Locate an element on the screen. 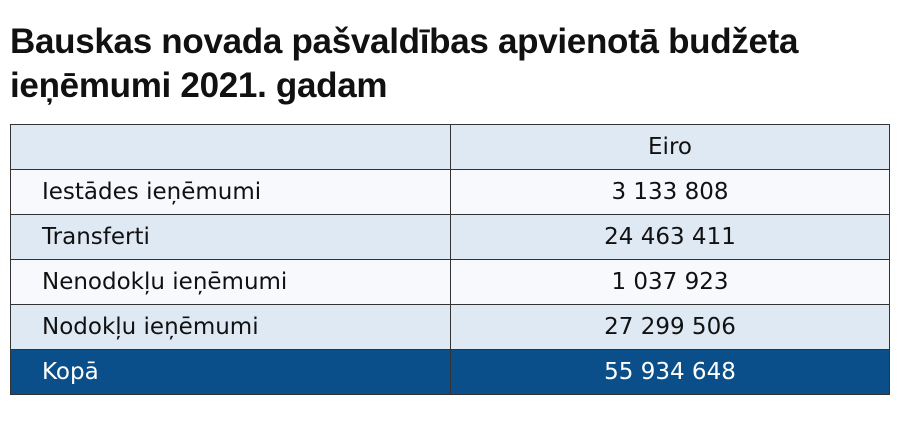 This screenshot has width=900, height=428. row-label: Kopā is located at coordinates (230, 372).